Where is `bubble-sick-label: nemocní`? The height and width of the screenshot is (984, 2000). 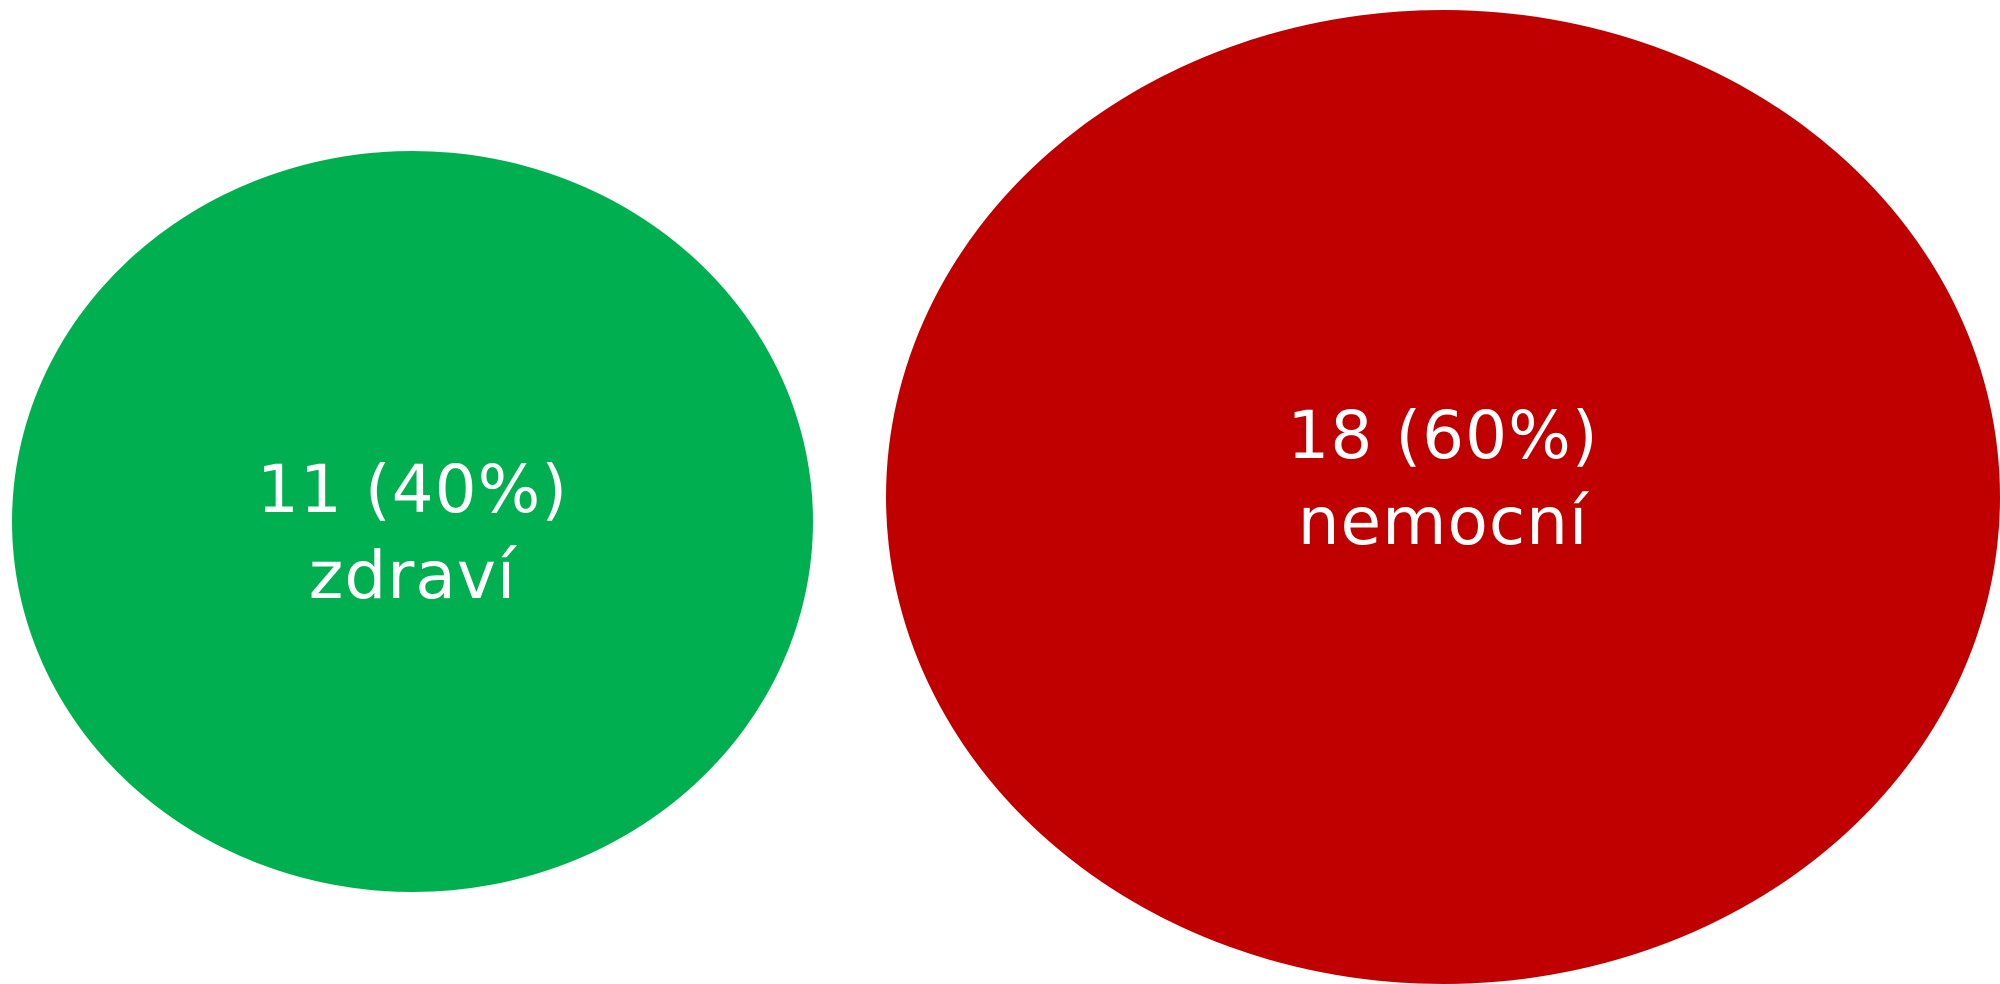
bubble-sick-label: nemocní is located at coordinates (1443, 521).